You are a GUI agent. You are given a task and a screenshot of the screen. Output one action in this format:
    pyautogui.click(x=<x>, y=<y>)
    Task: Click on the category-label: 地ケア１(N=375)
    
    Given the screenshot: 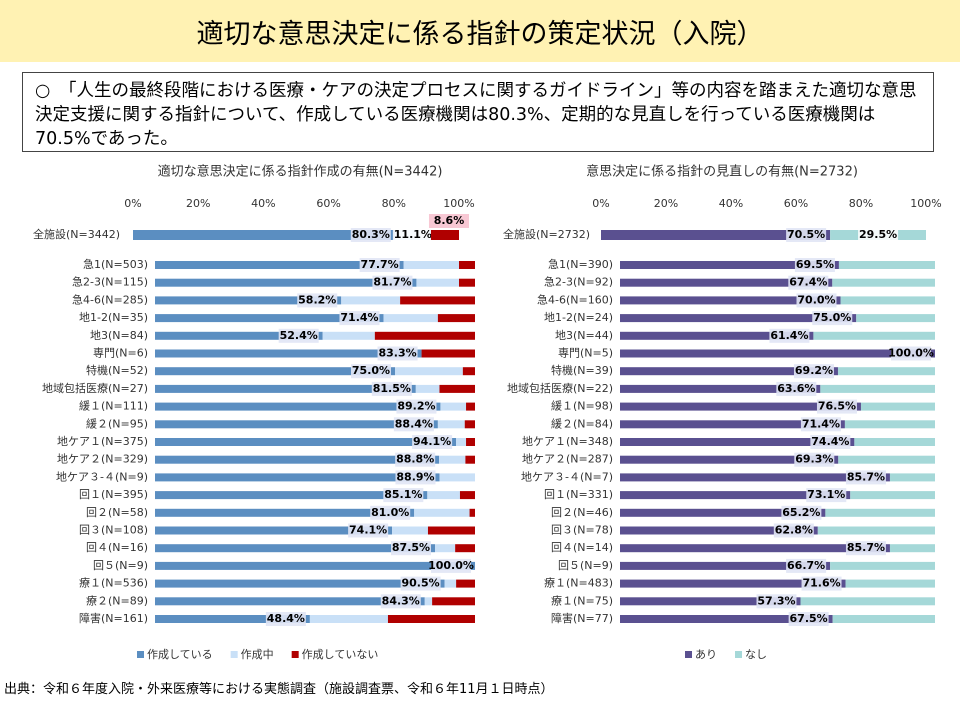 What is the action you would take?
    pyautogui.click(x=102, y=441)
    